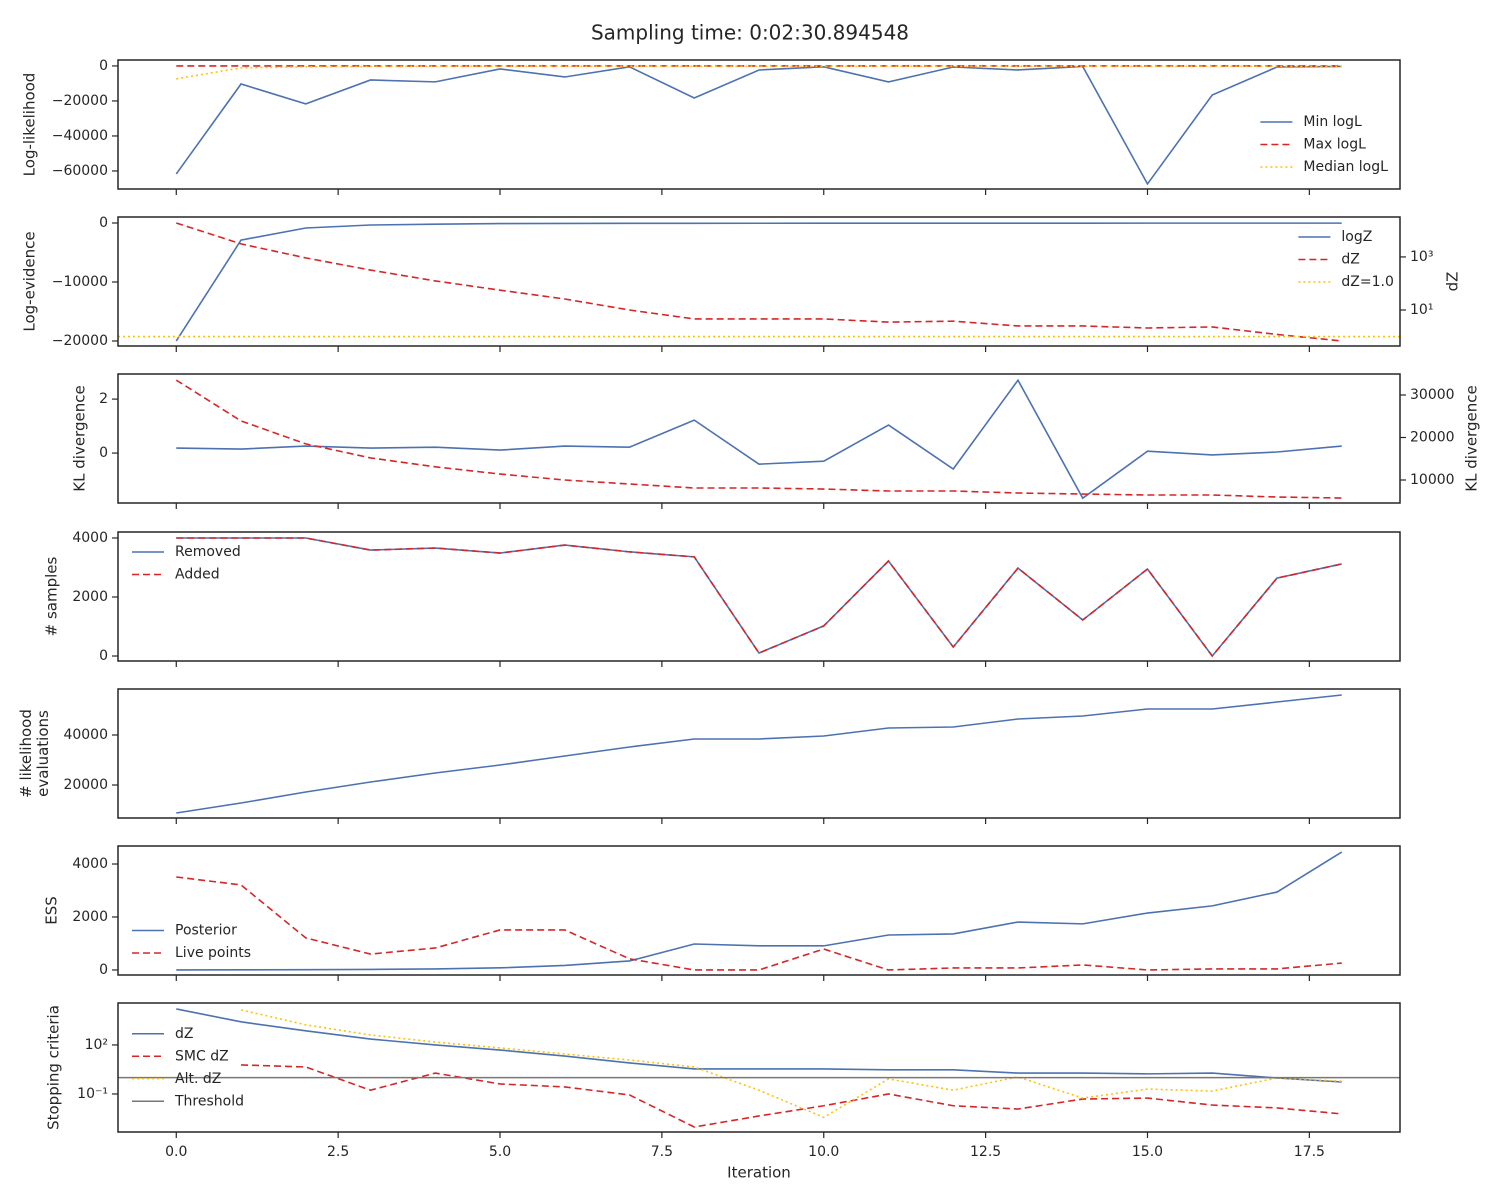 This screenshot has height=1200, width=1500. I want to click on legend-label: Median logL, so click(1345, 167).